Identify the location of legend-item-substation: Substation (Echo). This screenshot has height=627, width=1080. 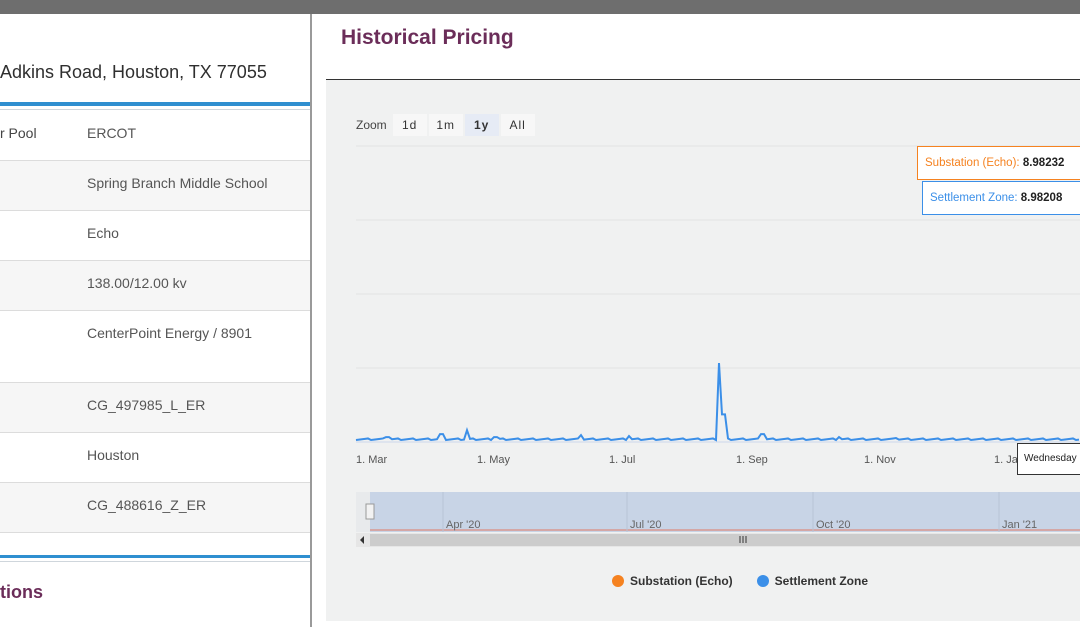
(672, 581).